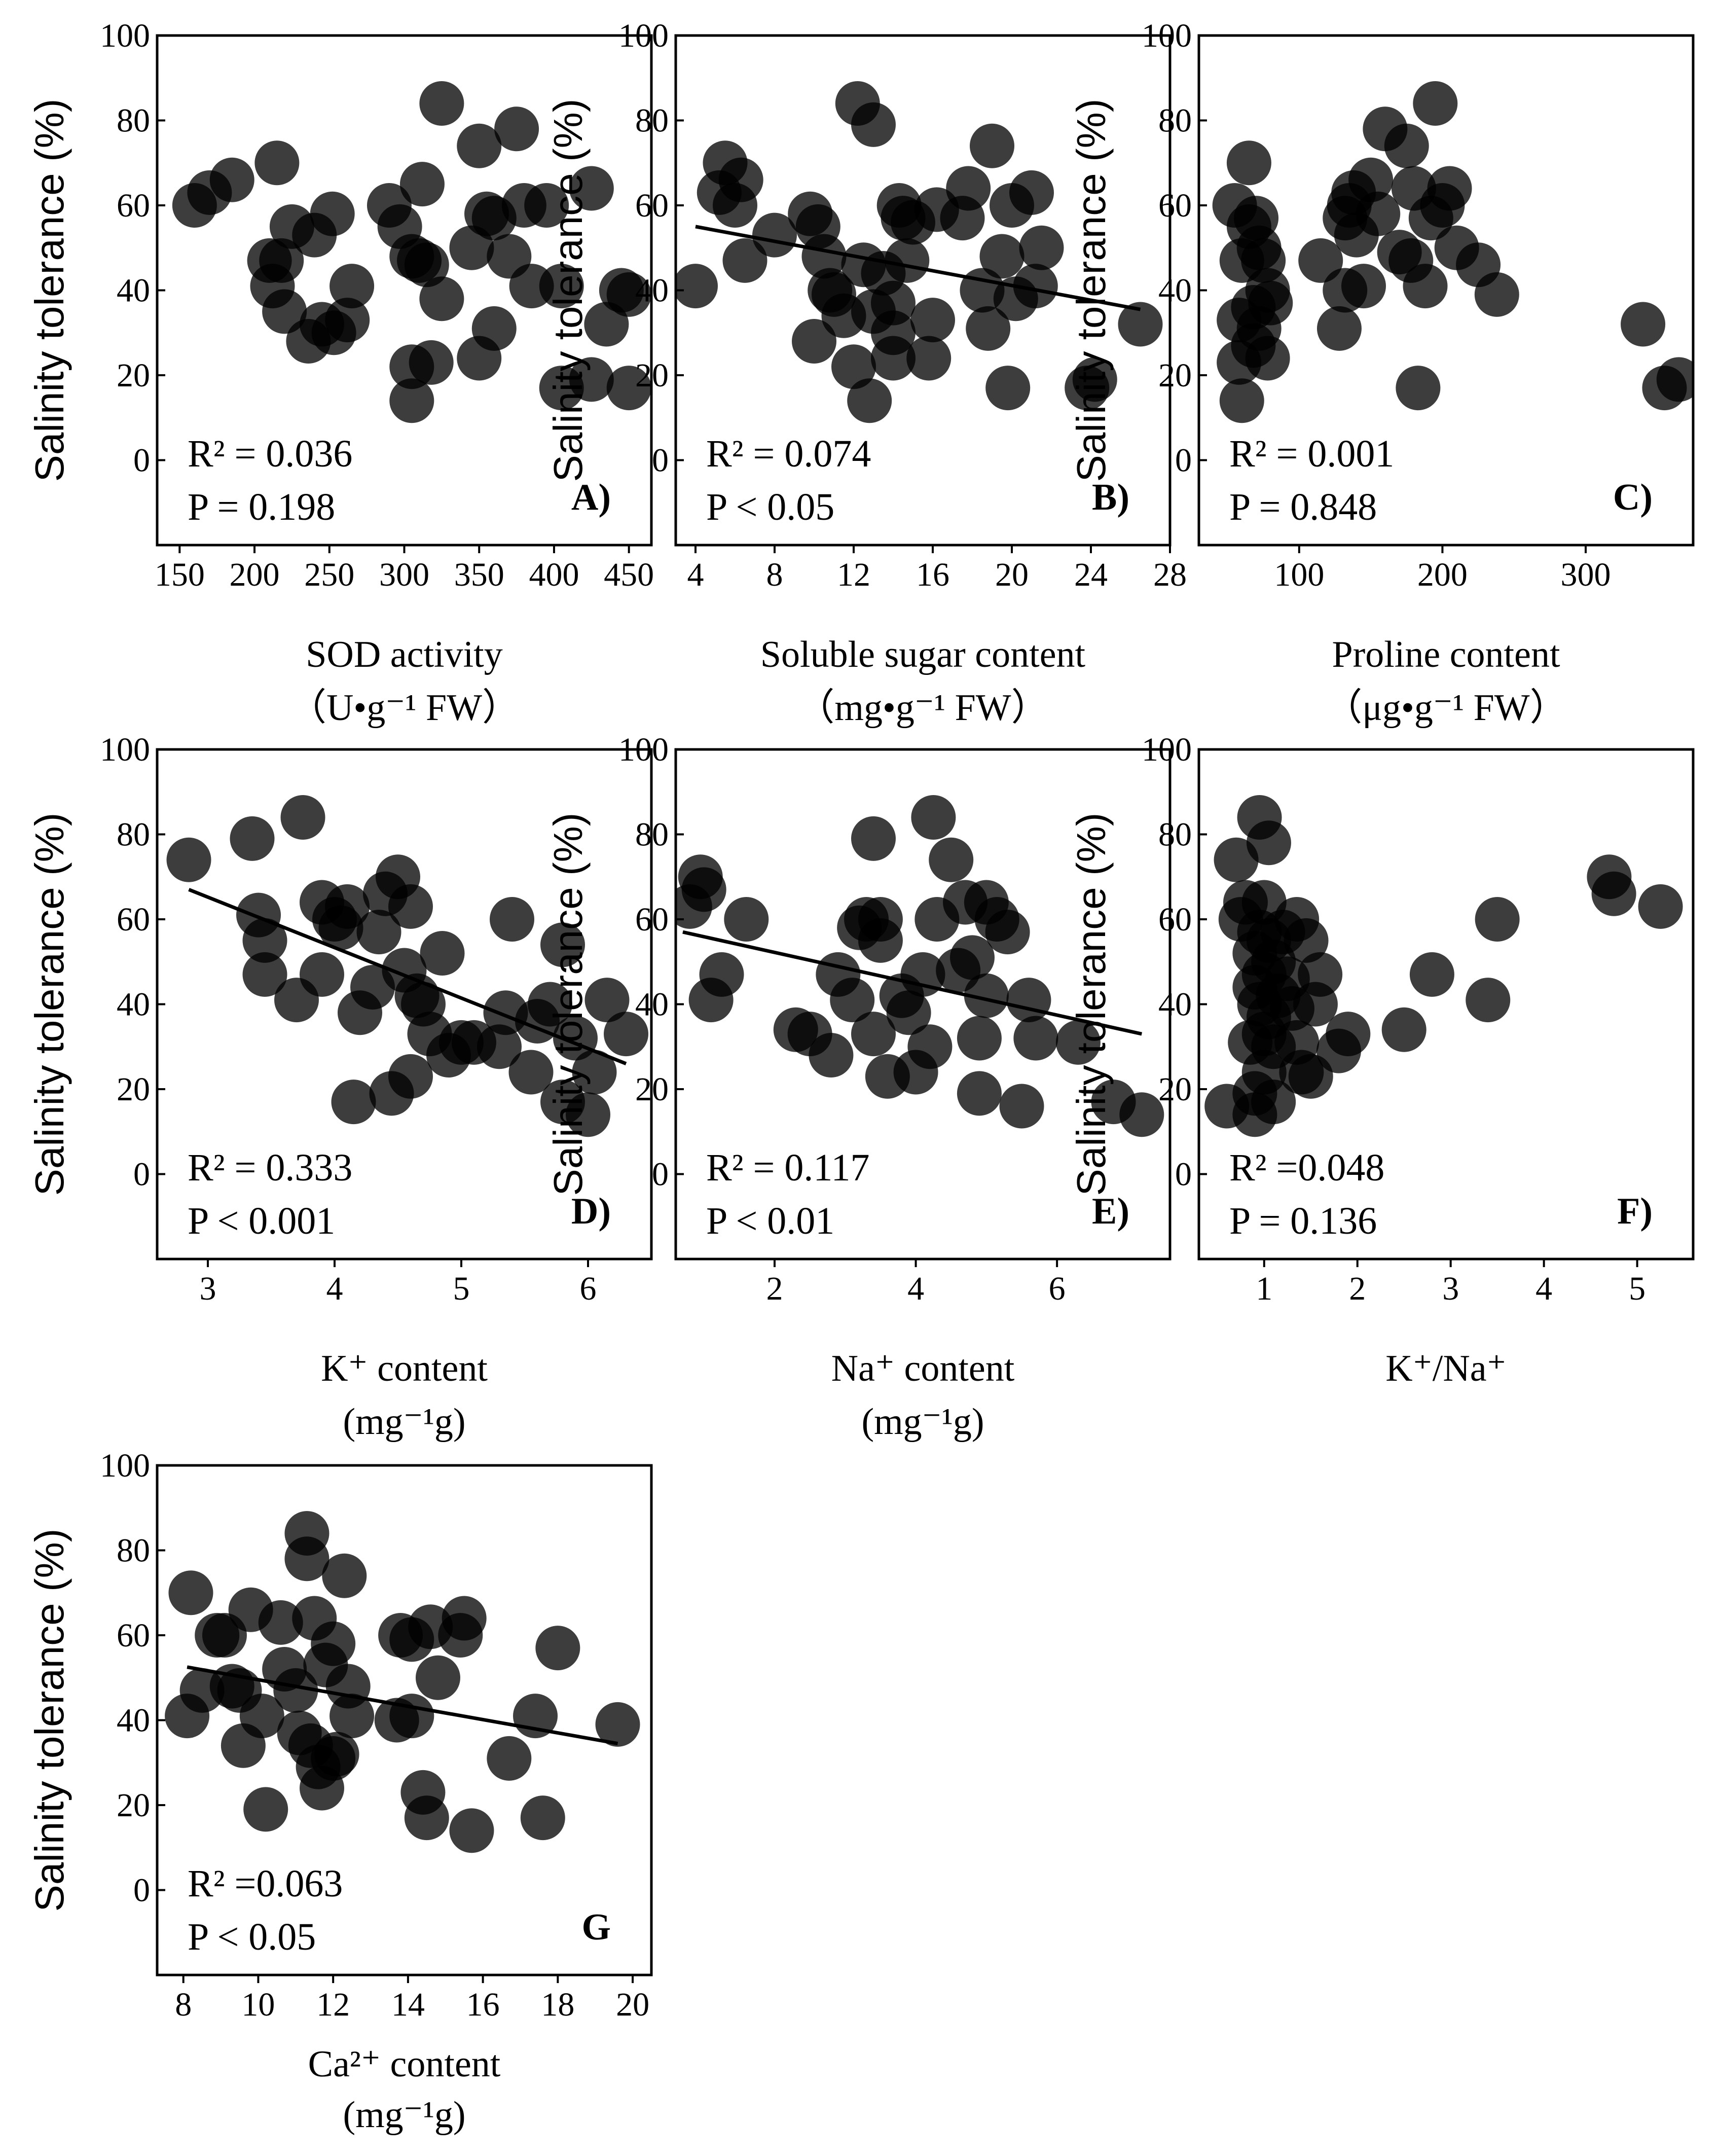 This screenshot has height=2156, width=1720. Describe the element at coordinates (1633, 498) in the screenshot. I see `panel-tag: C)` at that location.